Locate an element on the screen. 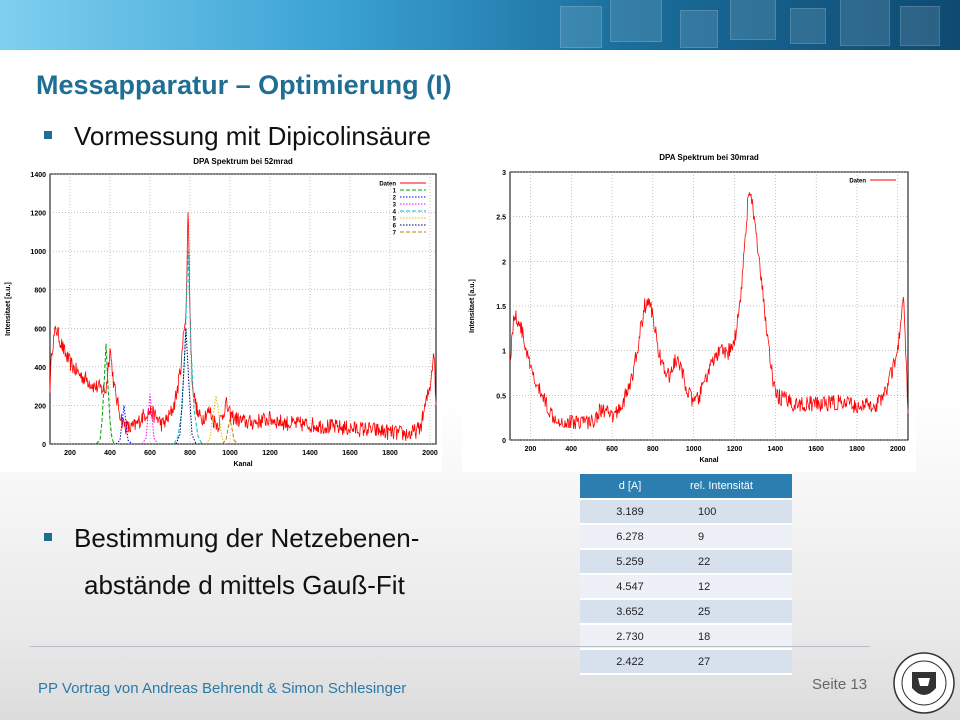  bullet-item: Bestimmung der Netzebenen- is located at coordinates (231, 538).